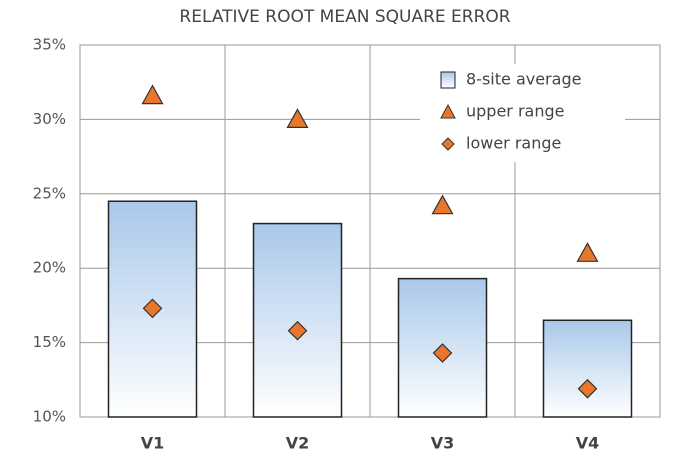 This screenshot has width=680, height=468. What do you see at coordinates (588, 443) in the screenshot?
I see `x-tick-label: V4` at bounding box center [588, 443].